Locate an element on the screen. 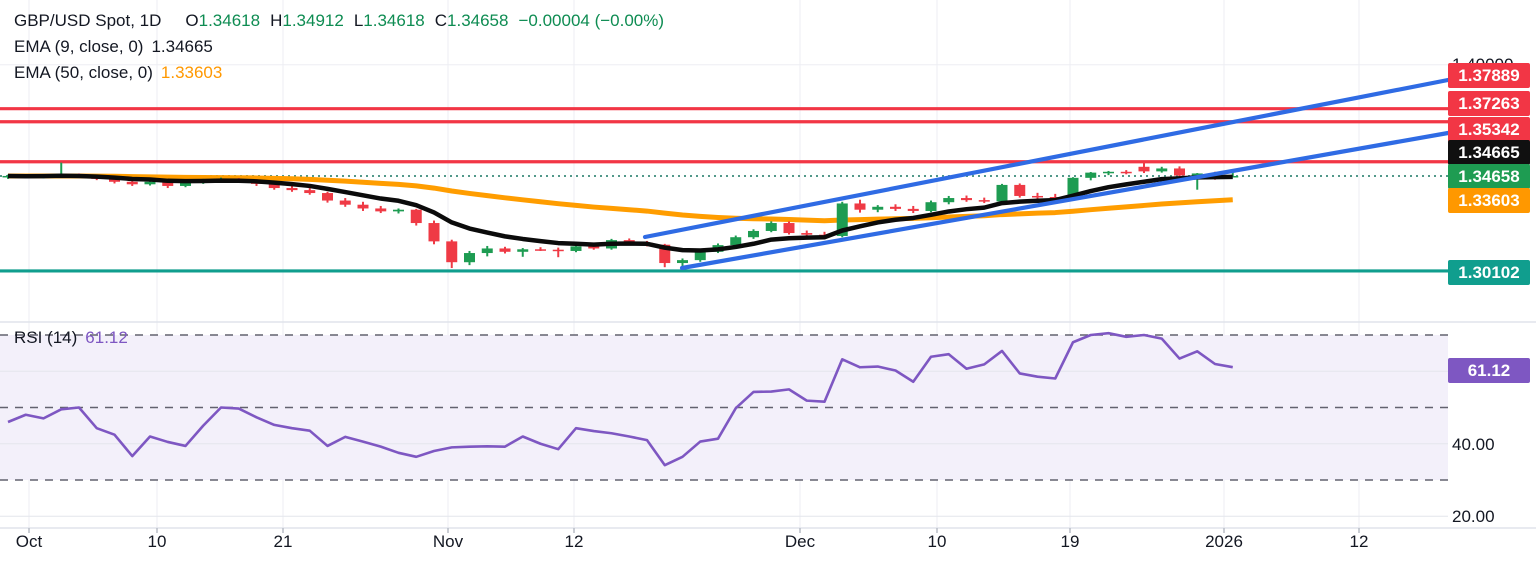 This screenshot has height=564, width=1536. price-badge: 1.34665 is located at coordinates (1489, 152).